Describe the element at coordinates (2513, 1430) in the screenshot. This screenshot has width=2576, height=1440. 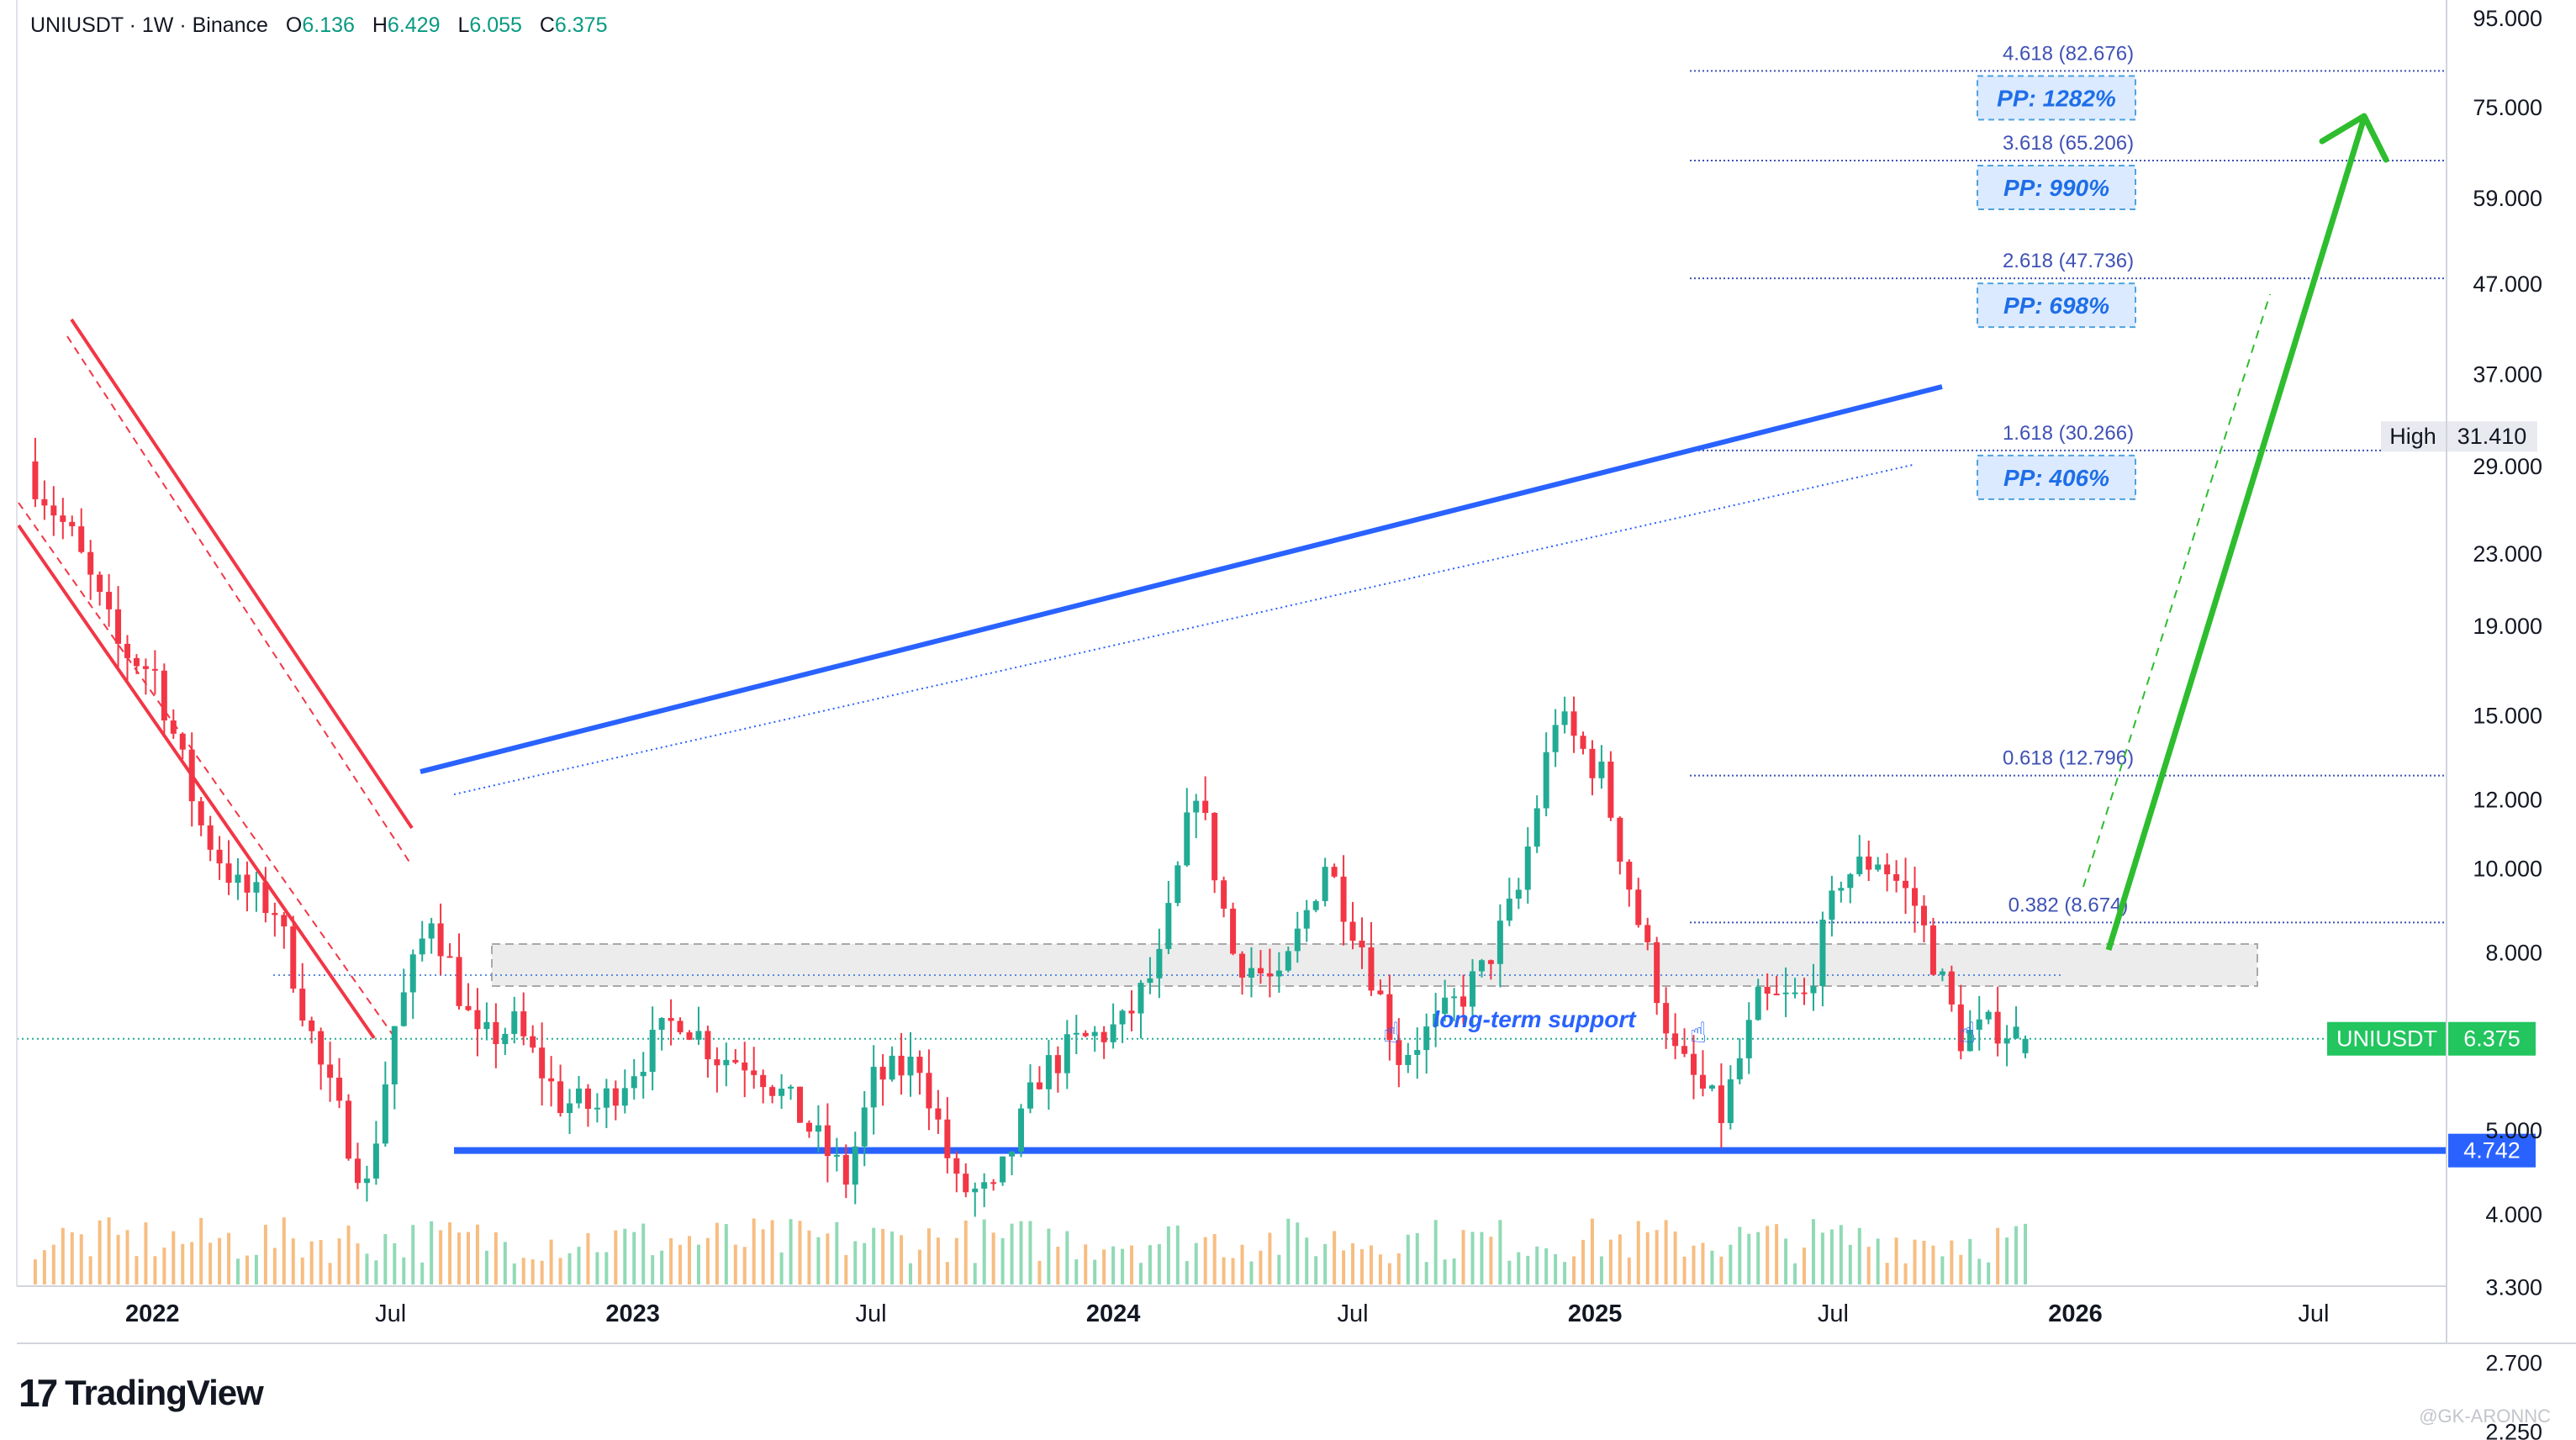
I see `y-tick-label: 2.250` at that location.